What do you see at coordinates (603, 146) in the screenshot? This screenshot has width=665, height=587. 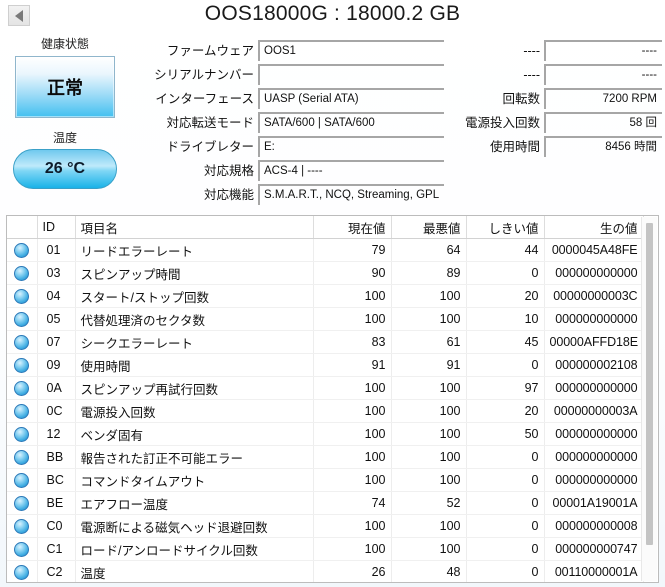 I see `drive-info-field-value: 8456 時間` at bounding box center [603, 146].